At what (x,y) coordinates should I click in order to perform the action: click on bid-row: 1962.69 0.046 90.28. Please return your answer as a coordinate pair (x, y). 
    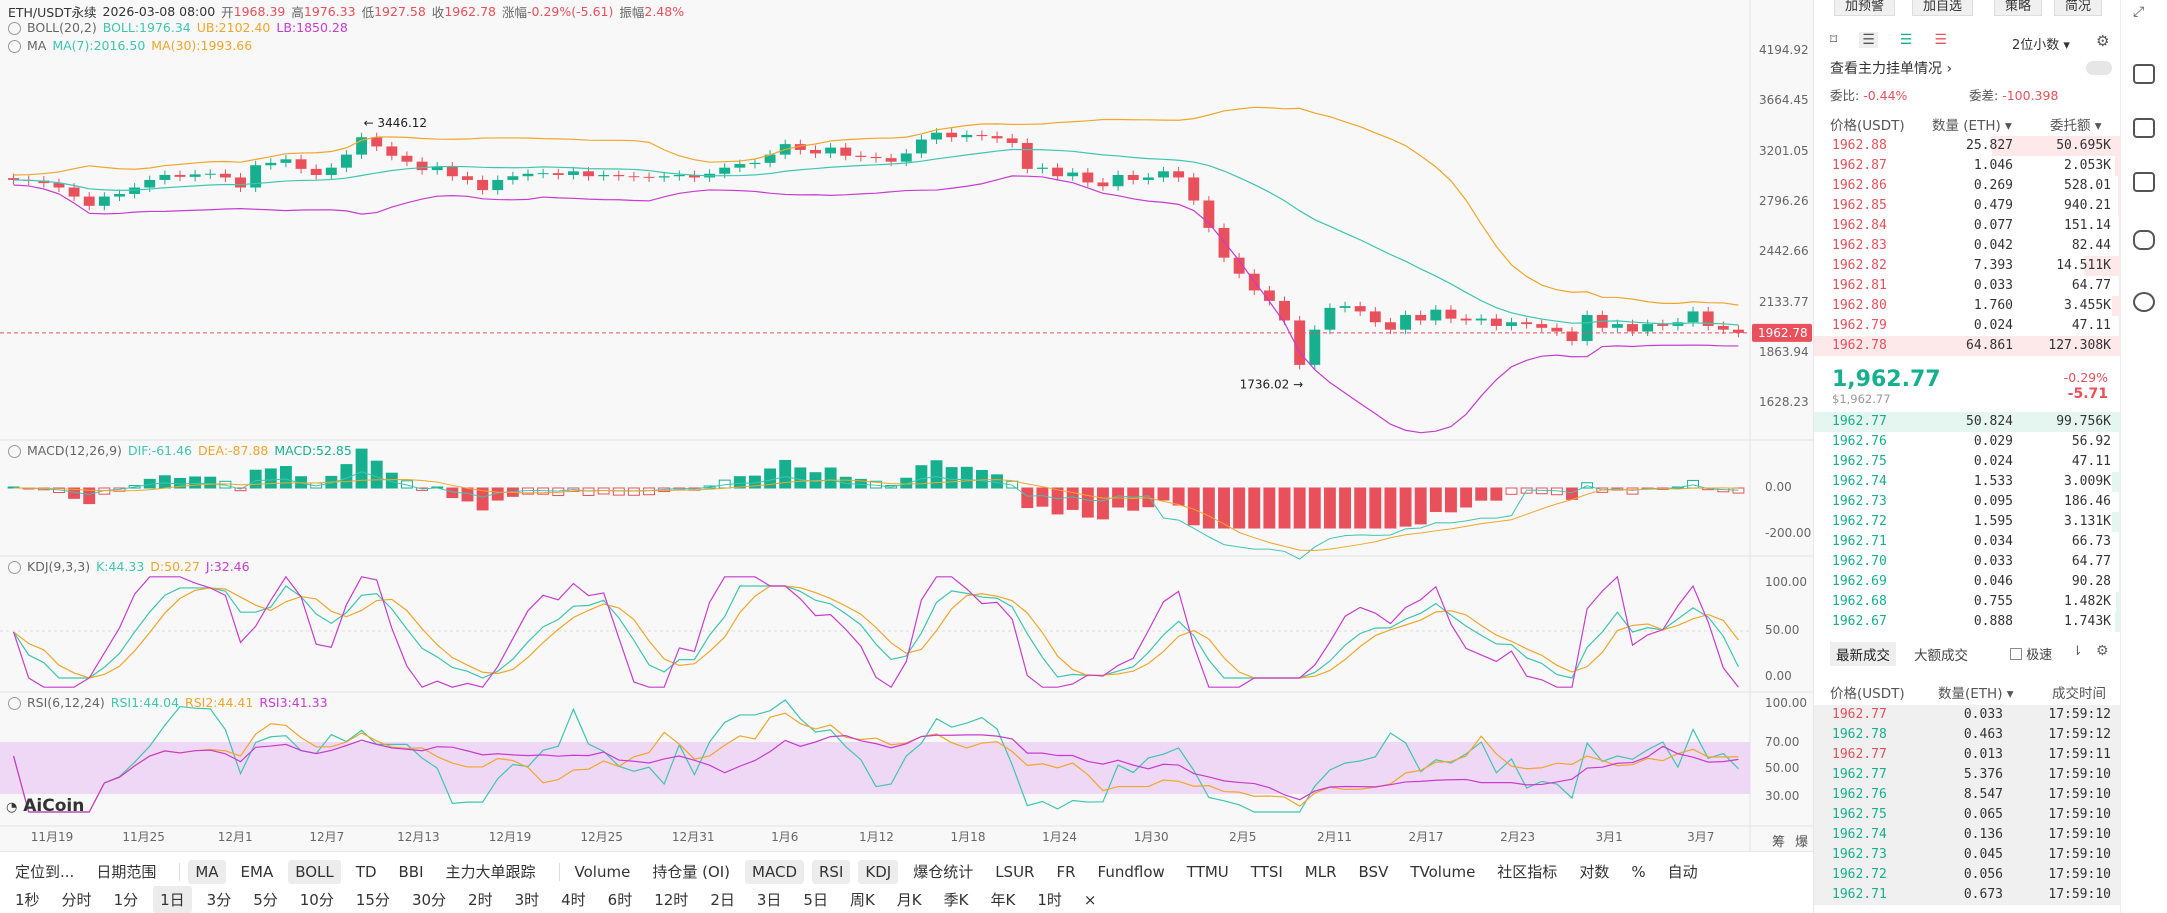
    Looking at the image, I should click on (1967, 582).